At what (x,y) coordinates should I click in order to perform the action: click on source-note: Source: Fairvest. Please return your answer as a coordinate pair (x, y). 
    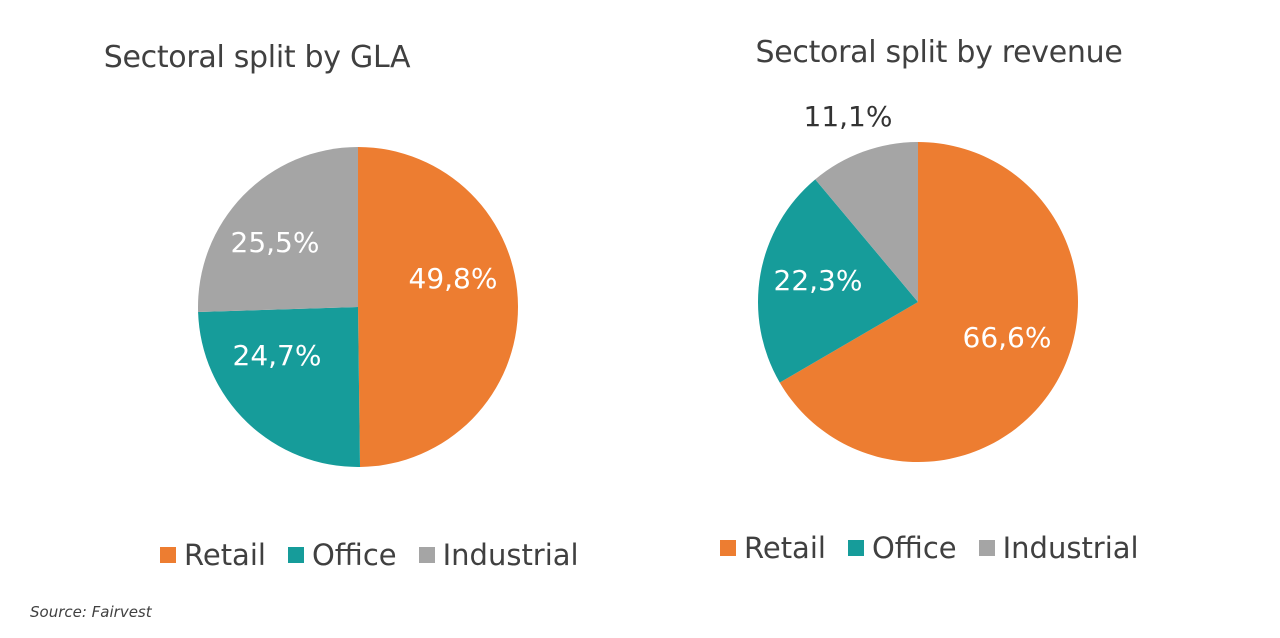
    Looking at the image, I should click on (91, 612).